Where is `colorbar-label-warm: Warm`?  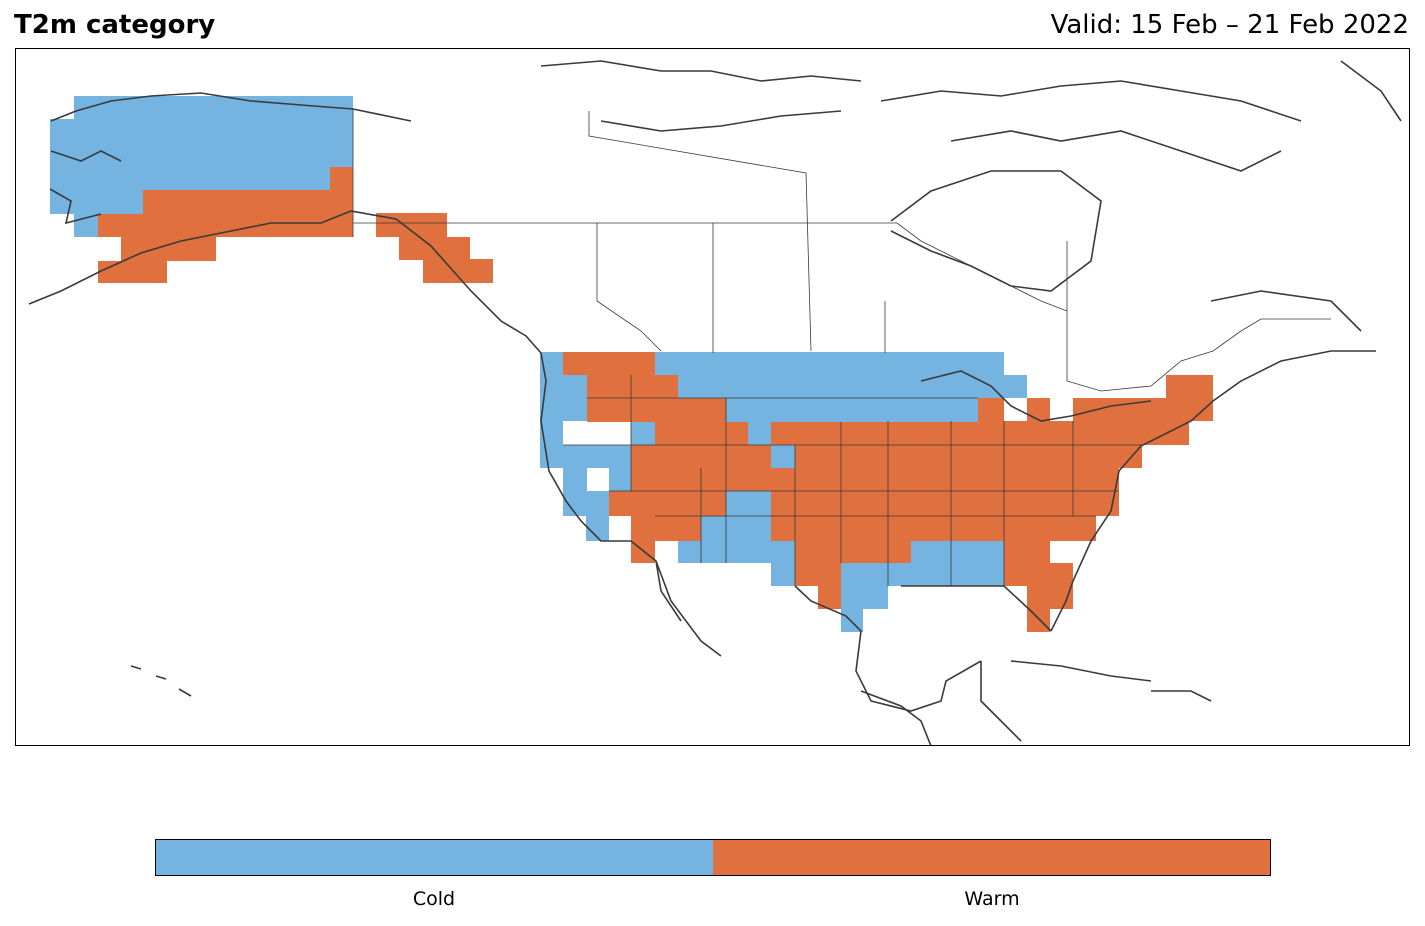
colorbar-label-warm: Warm is located at coordinates (992, 899).